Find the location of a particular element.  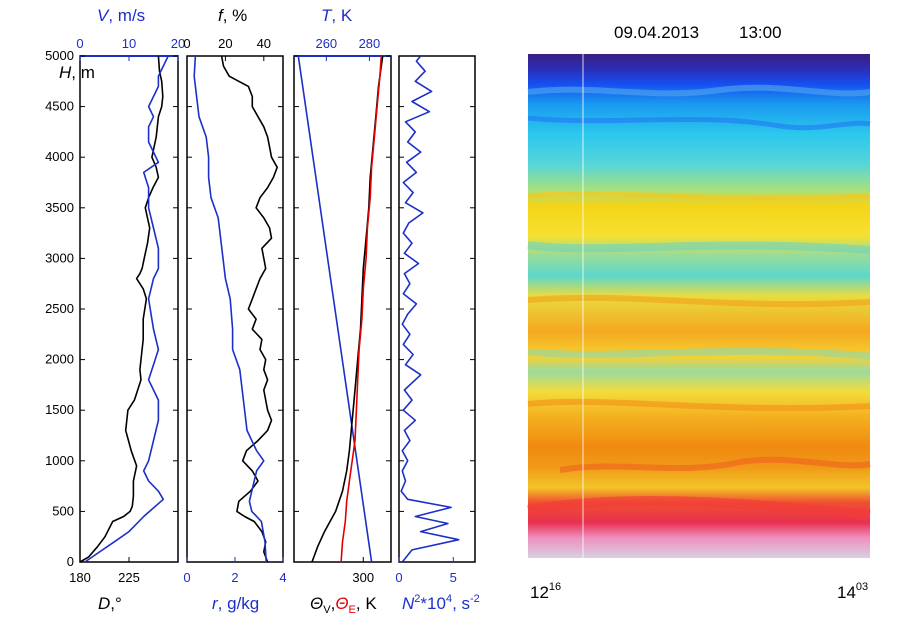

height-tick-label: 4000 is located at coordinates (59, 156).